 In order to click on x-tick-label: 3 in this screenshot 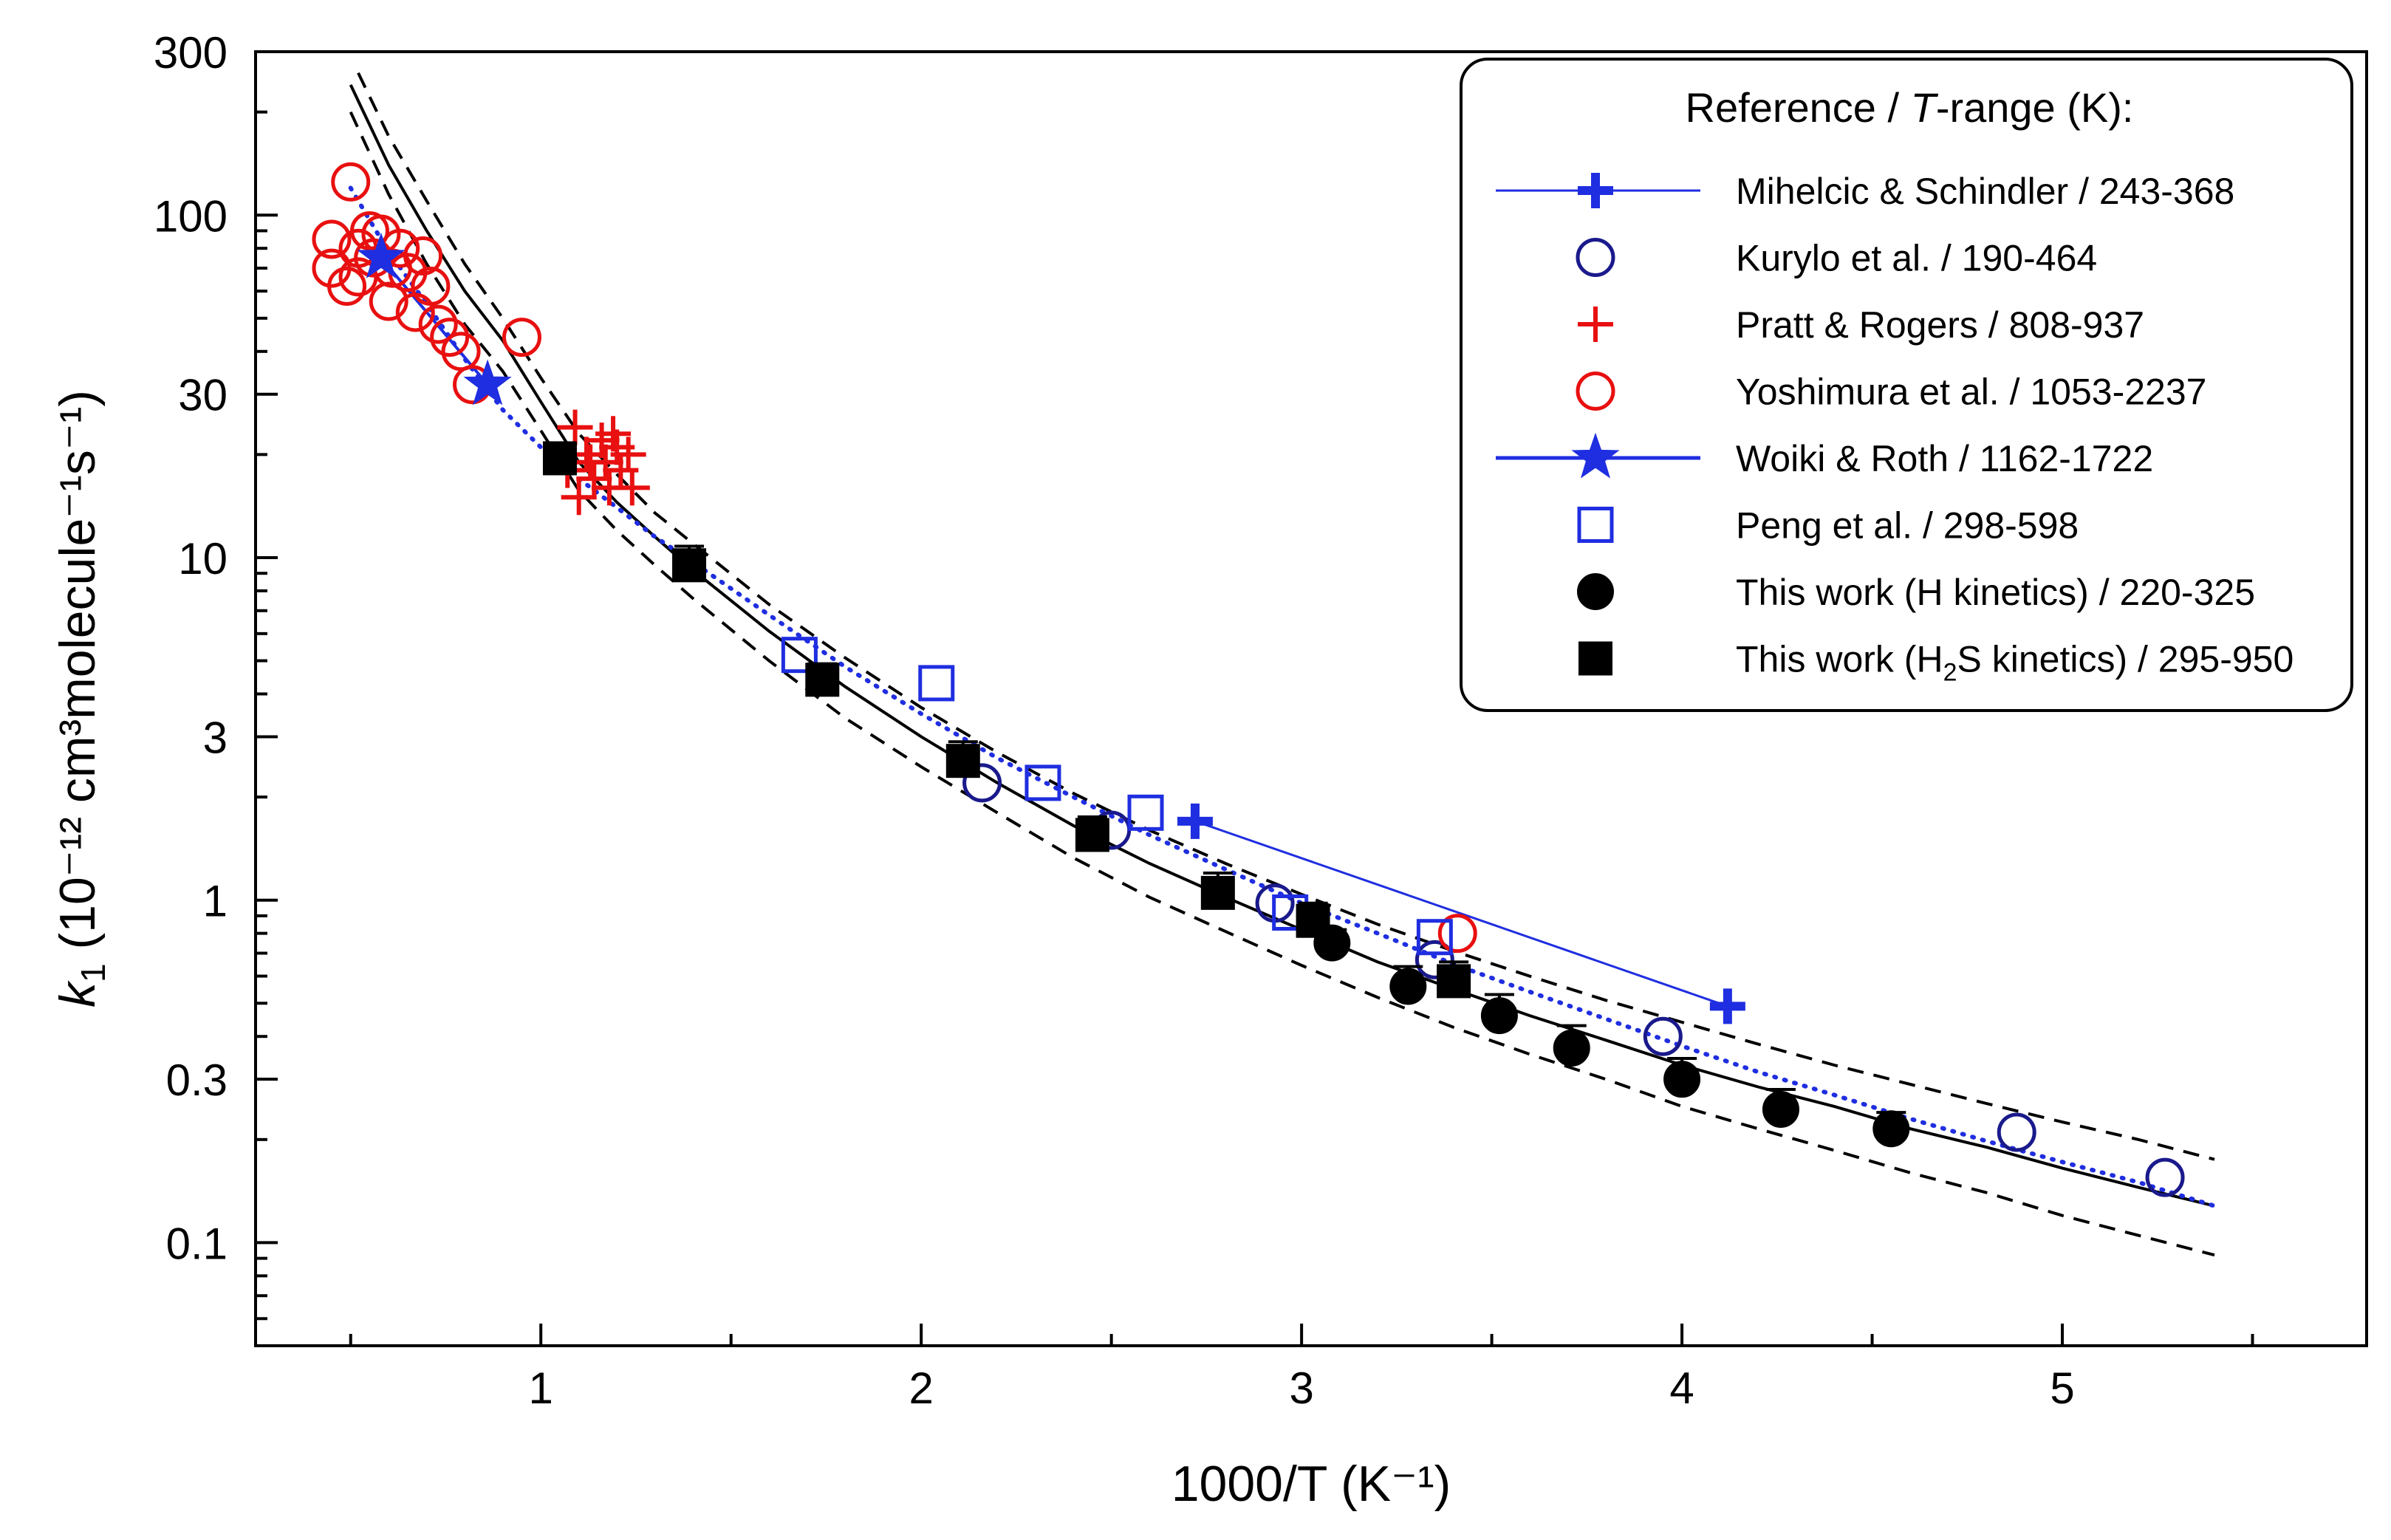, I will do `click(1301, 1388)`.